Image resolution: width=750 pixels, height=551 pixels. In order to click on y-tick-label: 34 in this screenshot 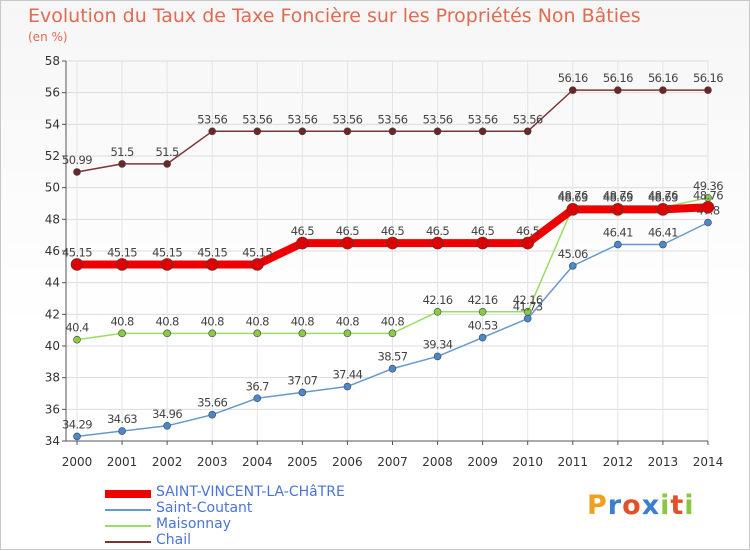, I will do `click(52, 441)`.